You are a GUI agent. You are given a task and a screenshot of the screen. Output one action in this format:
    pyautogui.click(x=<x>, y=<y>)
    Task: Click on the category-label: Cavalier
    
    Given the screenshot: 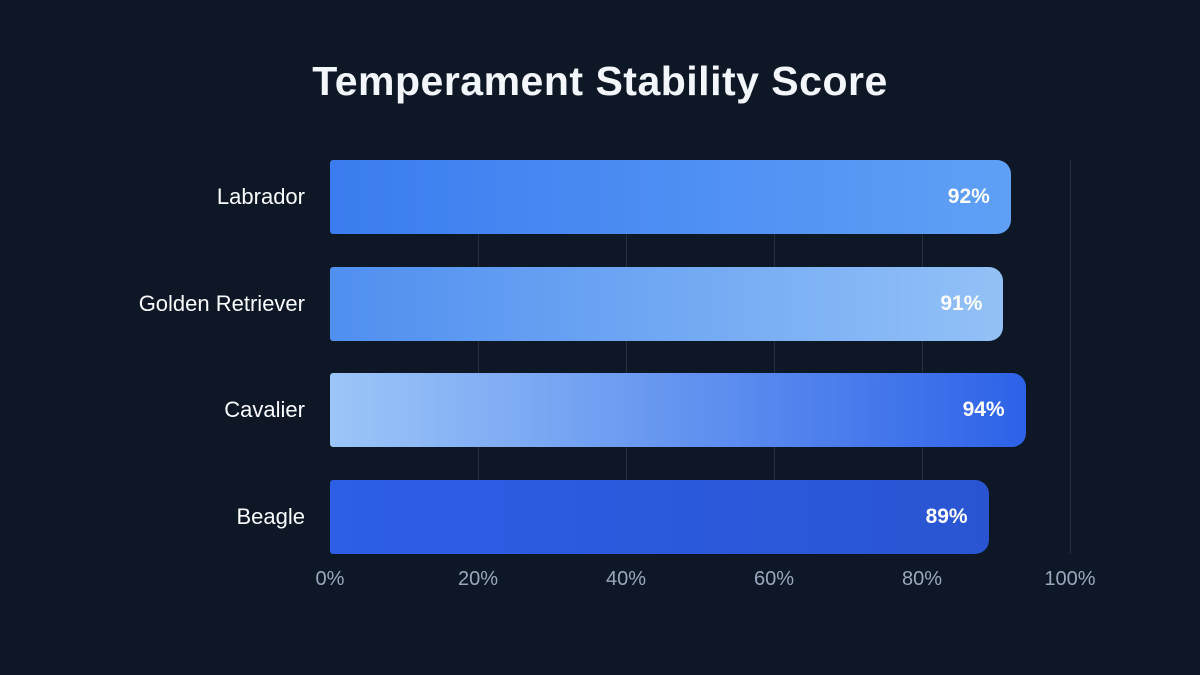 What is the action you would take?
    pyautogui.click(x=264, y=410)
    